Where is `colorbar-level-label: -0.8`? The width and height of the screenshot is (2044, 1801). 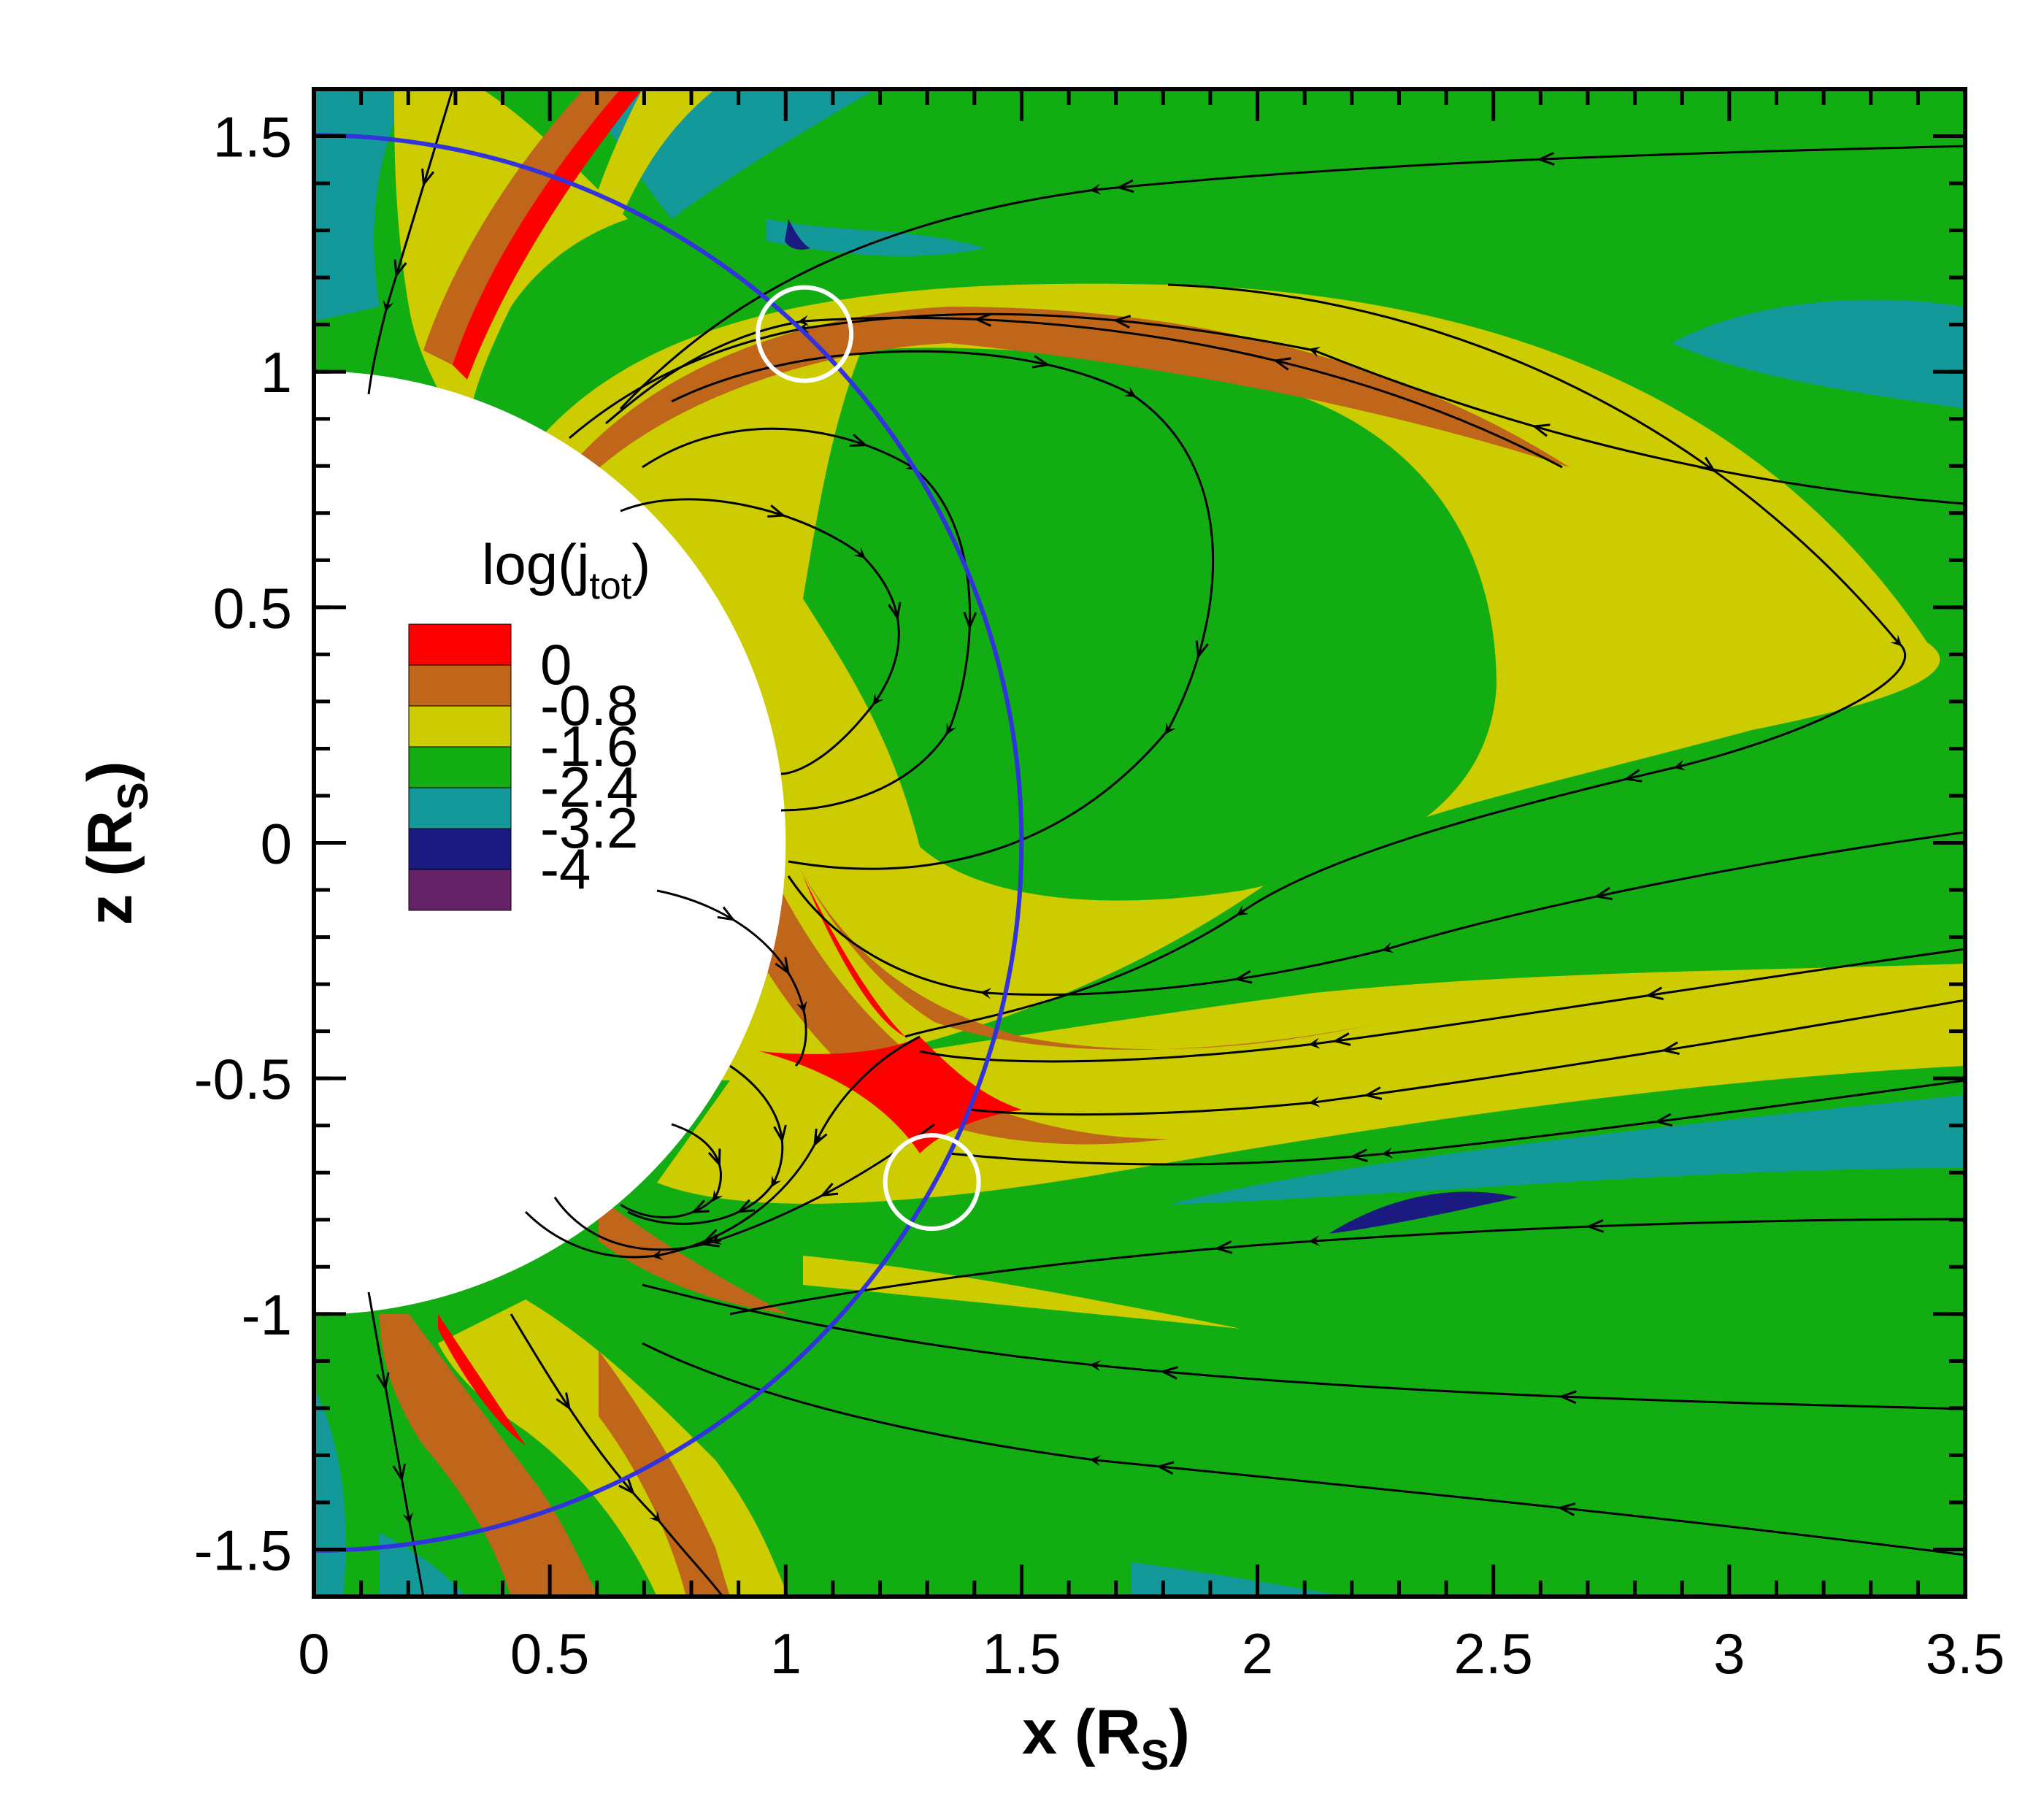 colorbar-level-label: -0.8 is located at coordinates (589, 705).